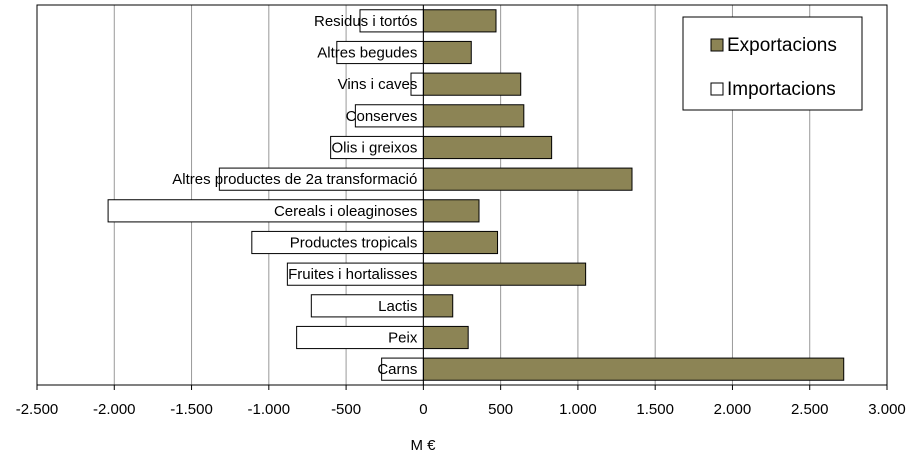 The height and width of the screenshot is (462, 915). I want to click on x-tick-label: -1.500, so click(191, 409).